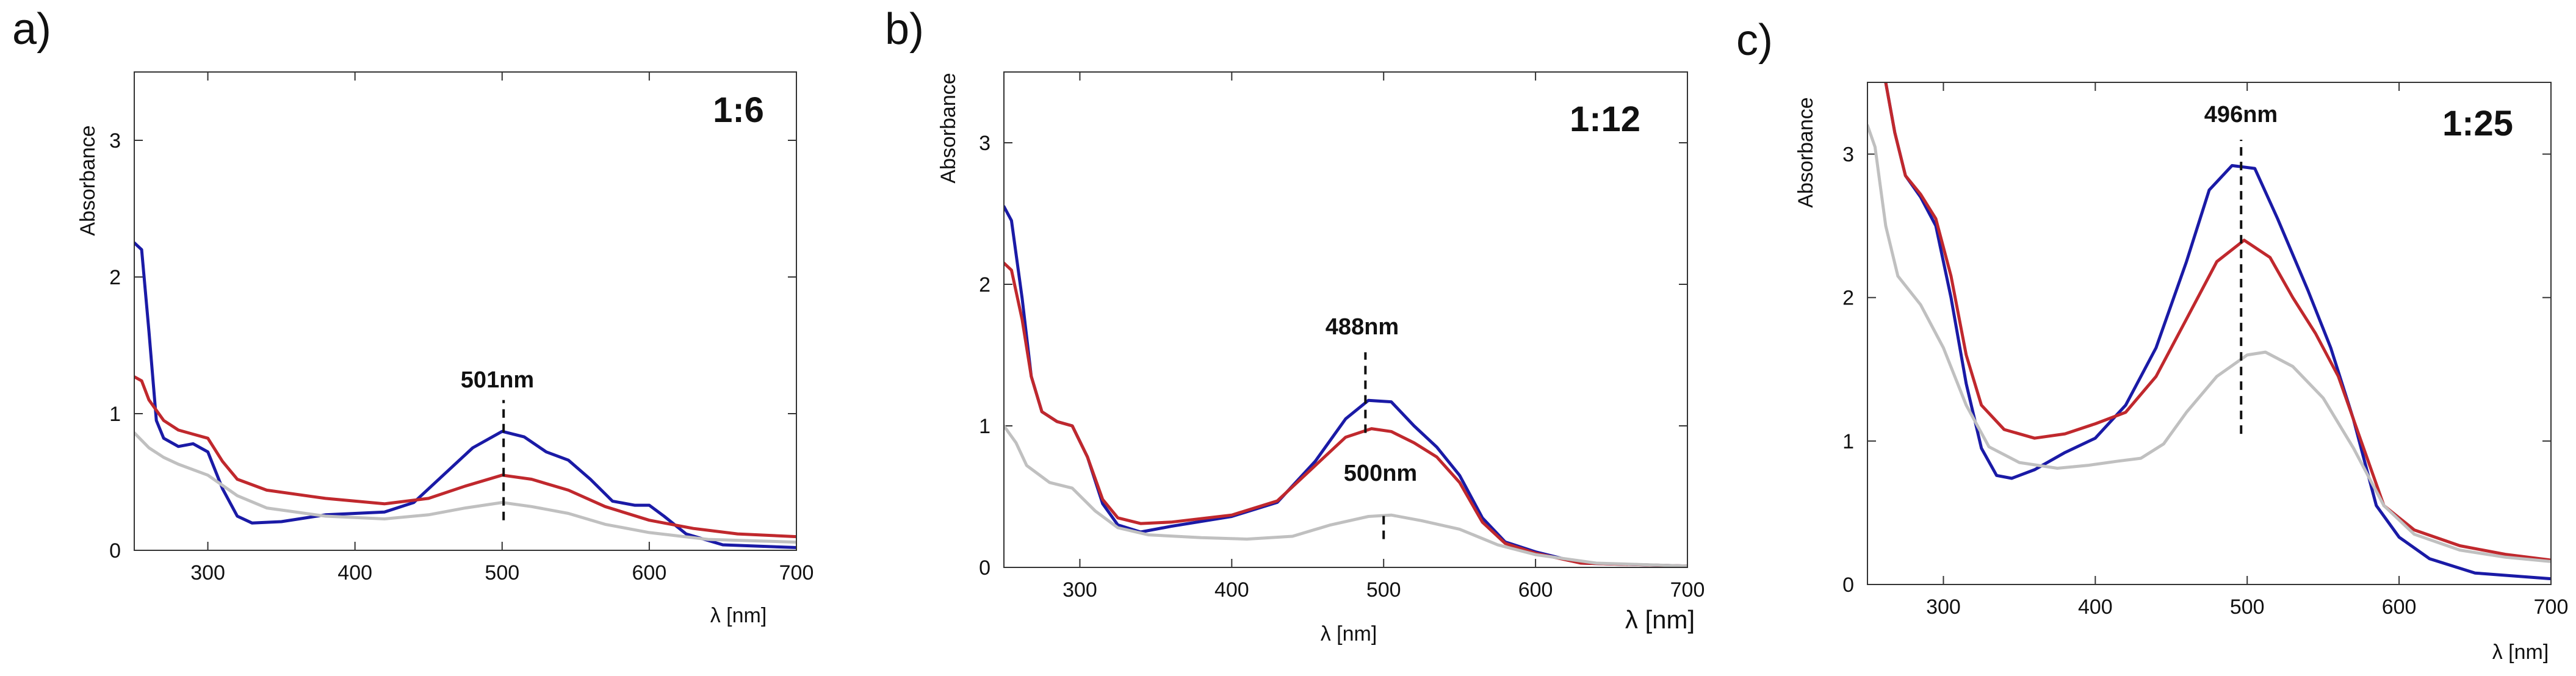 The height and width of the screenshot is (676, 2576). What do you see at coordinates (904, 29) in the screenshot?
I see `panel-b-letter: b)` at bounding box center [904, 29].